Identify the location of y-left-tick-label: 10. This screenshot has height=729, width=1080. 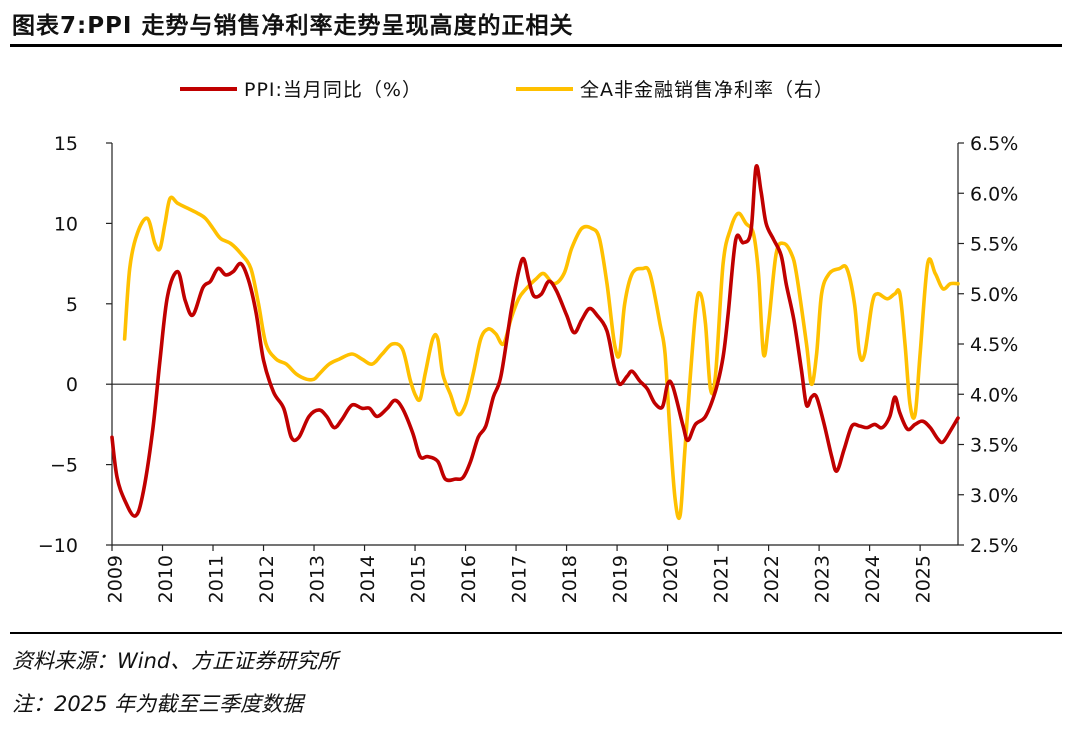
(66, 224).